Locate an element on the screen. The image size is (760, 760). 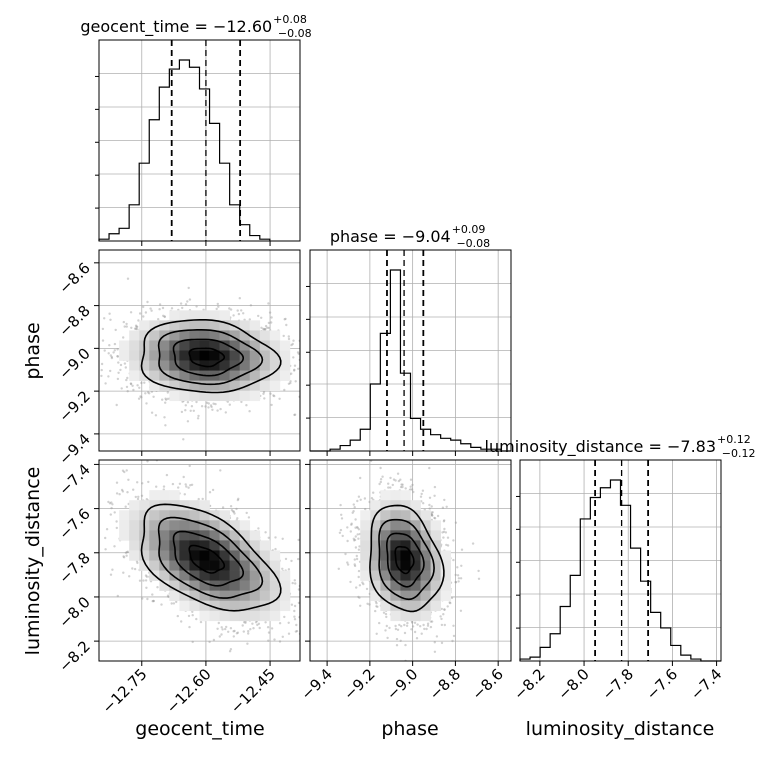
grid-lines is located at coordinates (410, 350).